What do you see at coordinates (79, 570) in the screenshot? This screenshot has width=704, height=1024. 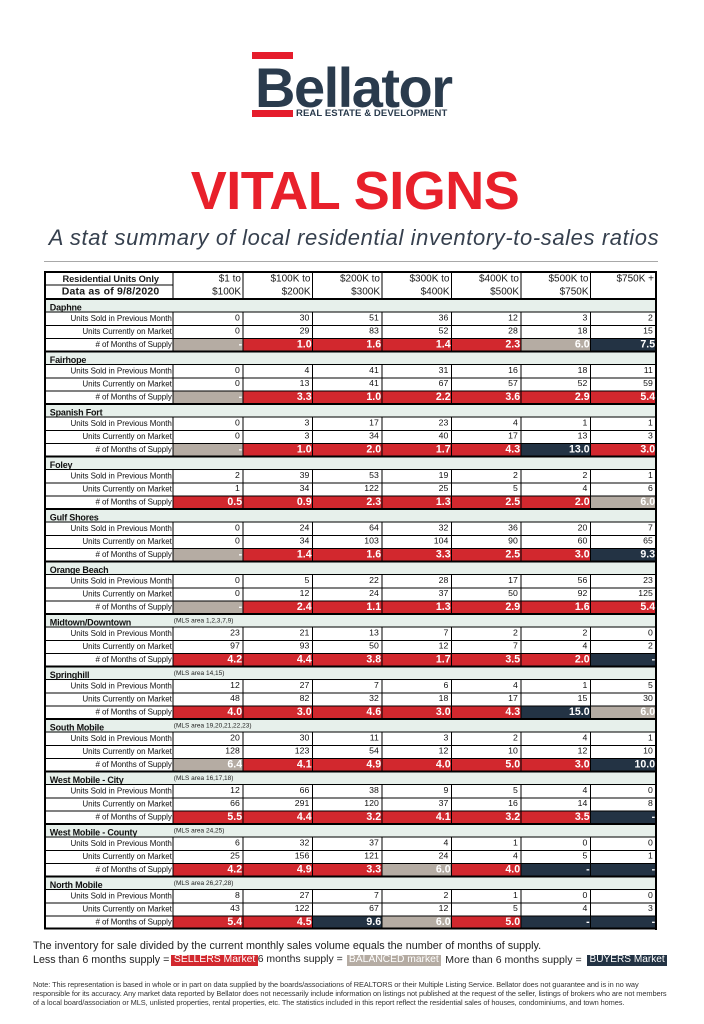 I see `svg-text: Orange Beach` at bounding box center [79, 570].